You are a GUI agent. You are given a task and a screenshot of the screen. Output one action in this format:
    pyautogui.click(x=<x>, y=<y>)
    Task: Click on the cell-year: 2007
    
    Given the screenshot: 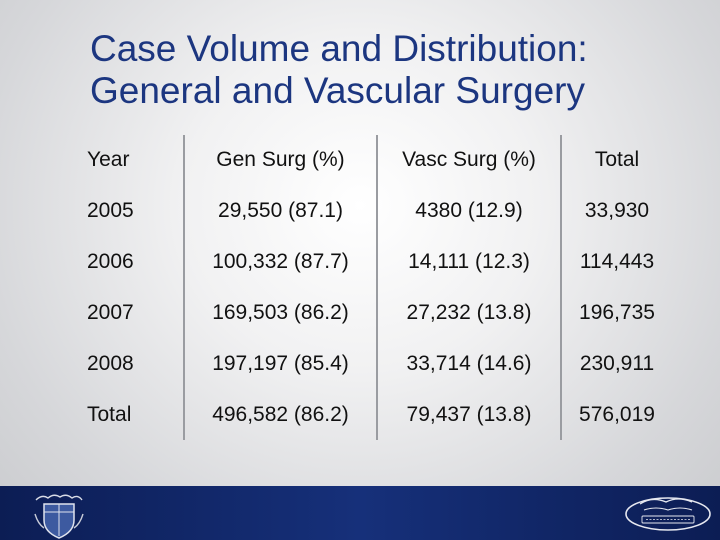 What is the action you would take?
    pyautogui.click(x=126, y=312)
    